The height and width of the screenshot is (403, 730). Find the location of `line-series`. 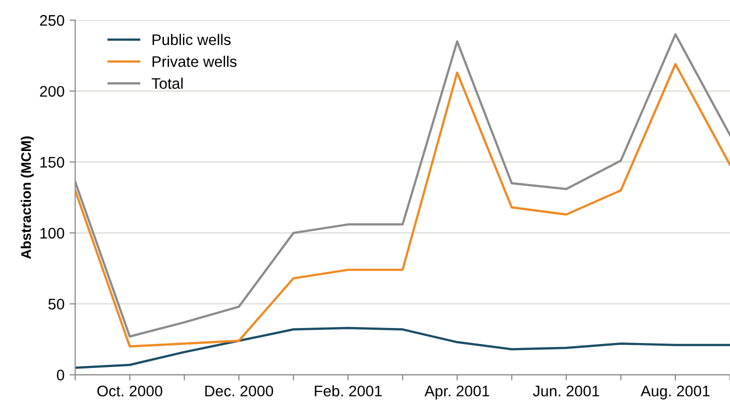

line-series is located at coordinates (402, 347).